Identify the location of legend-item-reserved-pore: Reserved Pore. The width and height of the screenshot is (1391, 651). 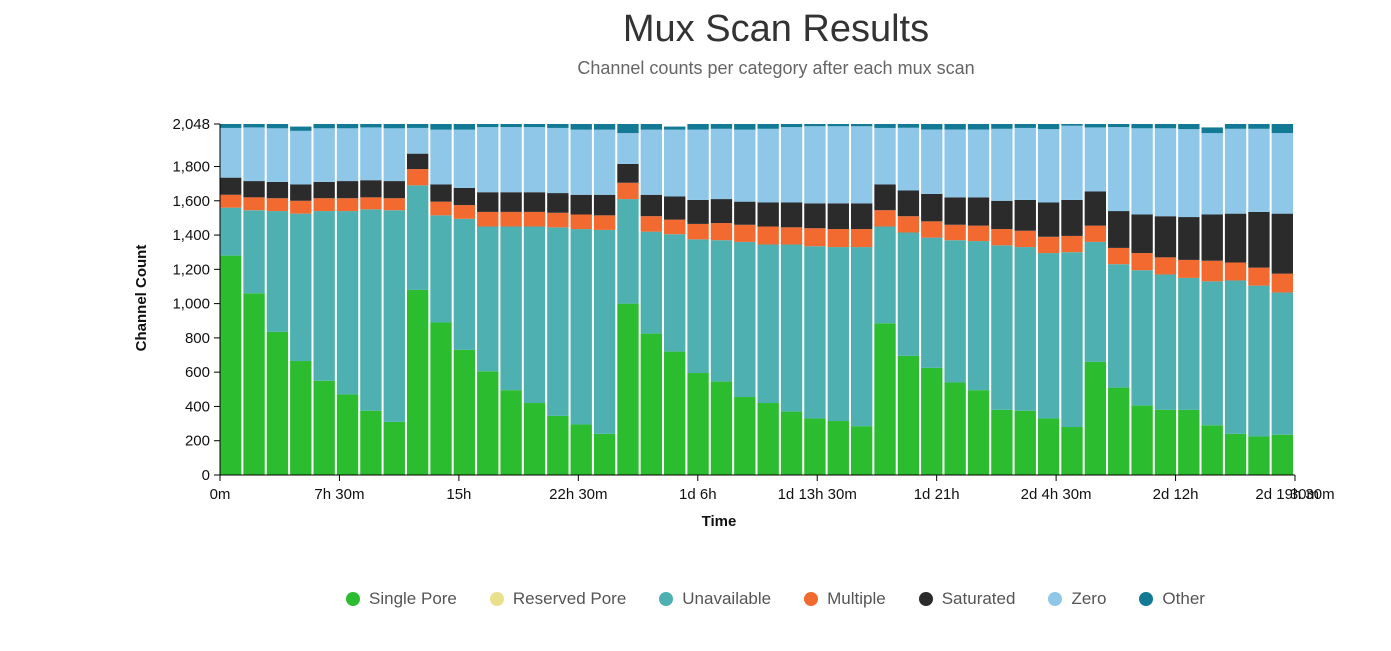
(557, 599).